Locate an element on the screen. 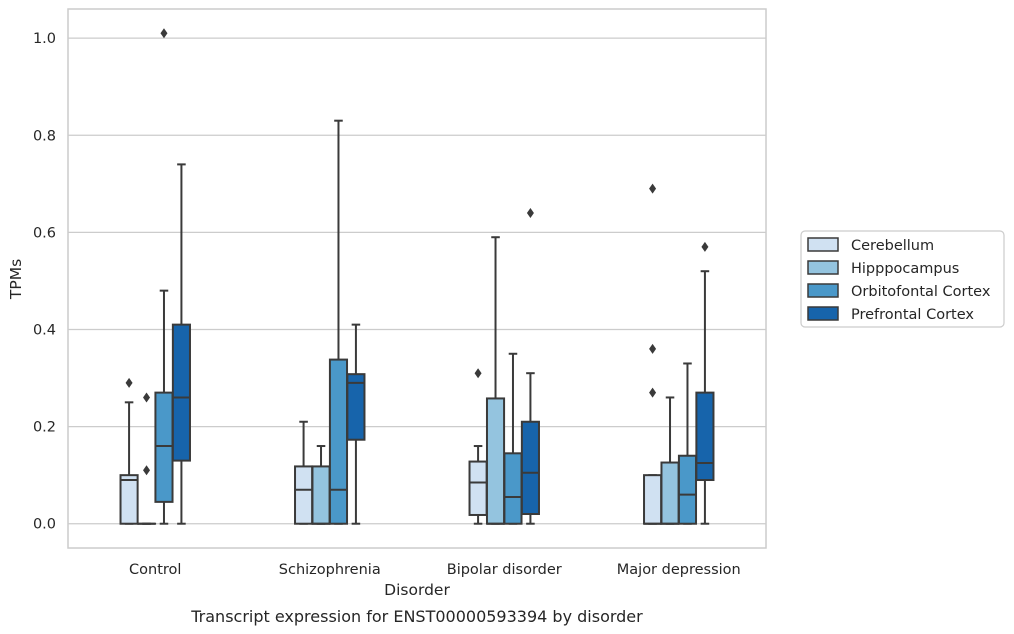 The image size is (1014, 634). box-cerebellum-control is located at coordinates (129, 451).